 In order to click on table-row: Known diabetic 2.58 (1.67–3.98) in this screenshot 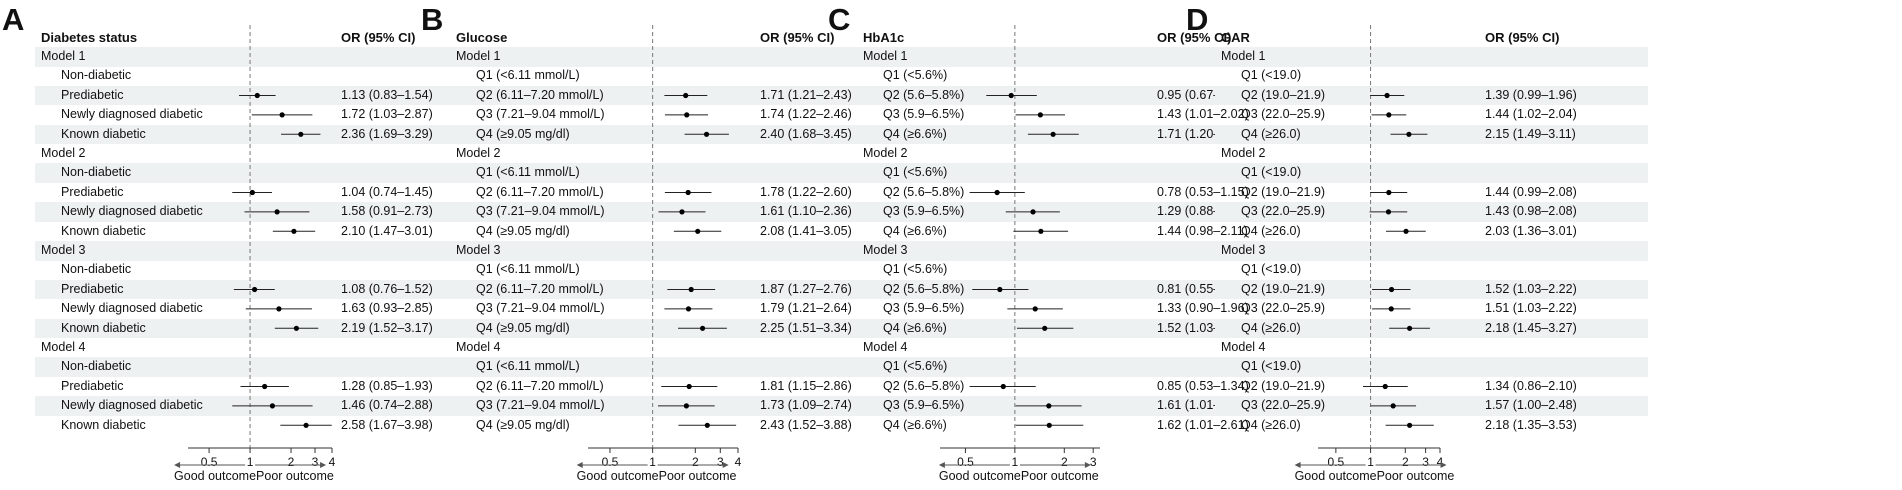, I will do `click(252, 426)`.